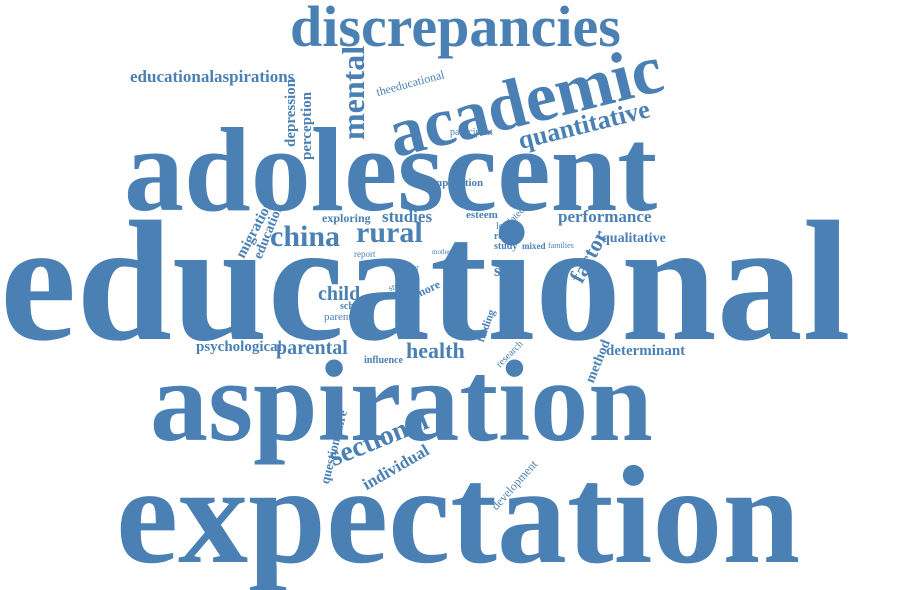  What do you see at coordinates (451, 264) in the screenshot?
I see `word-left: left` at bounding box center [451, 264].